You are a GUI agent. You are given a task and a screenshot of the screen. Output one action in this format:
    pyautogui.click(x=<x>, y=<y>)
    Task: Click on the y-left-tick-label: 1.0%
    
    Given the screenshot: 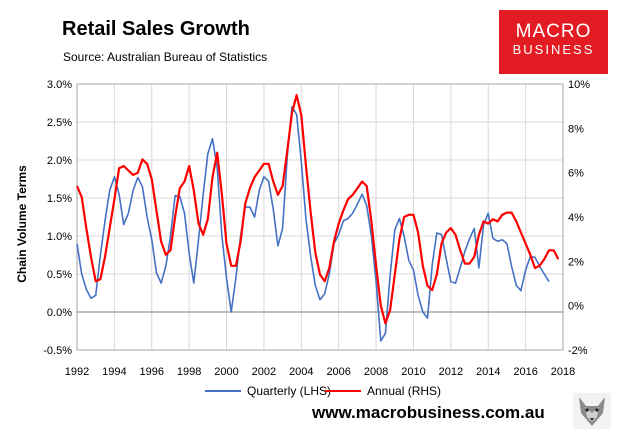 What is the action you would take?
    pyautogui.click(x=59, y=237)
    